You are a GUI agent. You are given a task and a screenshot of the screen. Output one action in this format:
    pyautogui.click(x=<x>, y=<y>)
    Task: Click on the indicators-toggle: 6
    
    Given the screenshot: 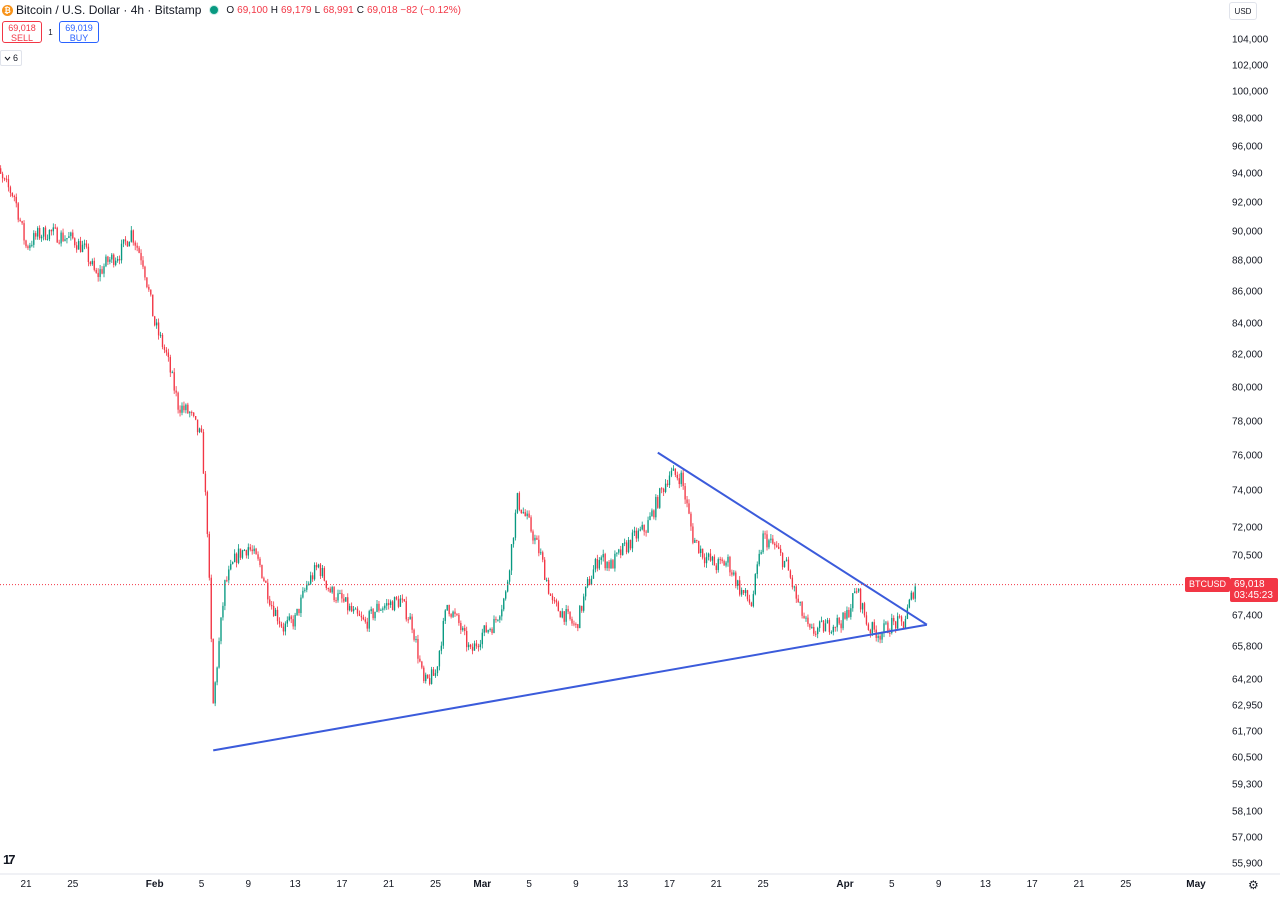 What is the action you would take?
    pyautogui.click(x=11, y=58)
    